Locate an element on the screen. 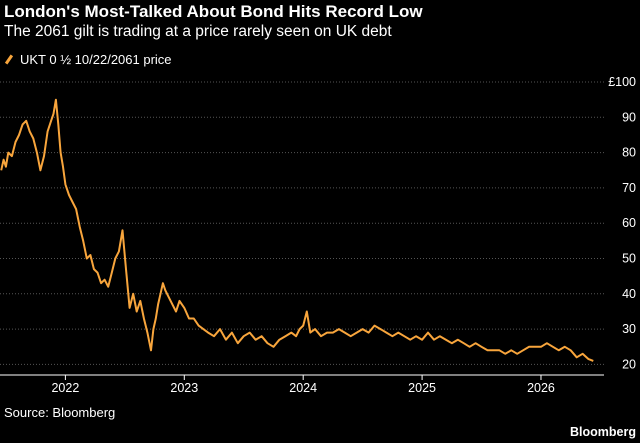 This screenshot has height=443, width=640. x-tick-label: 2022 is located at coordinates (65, 388).